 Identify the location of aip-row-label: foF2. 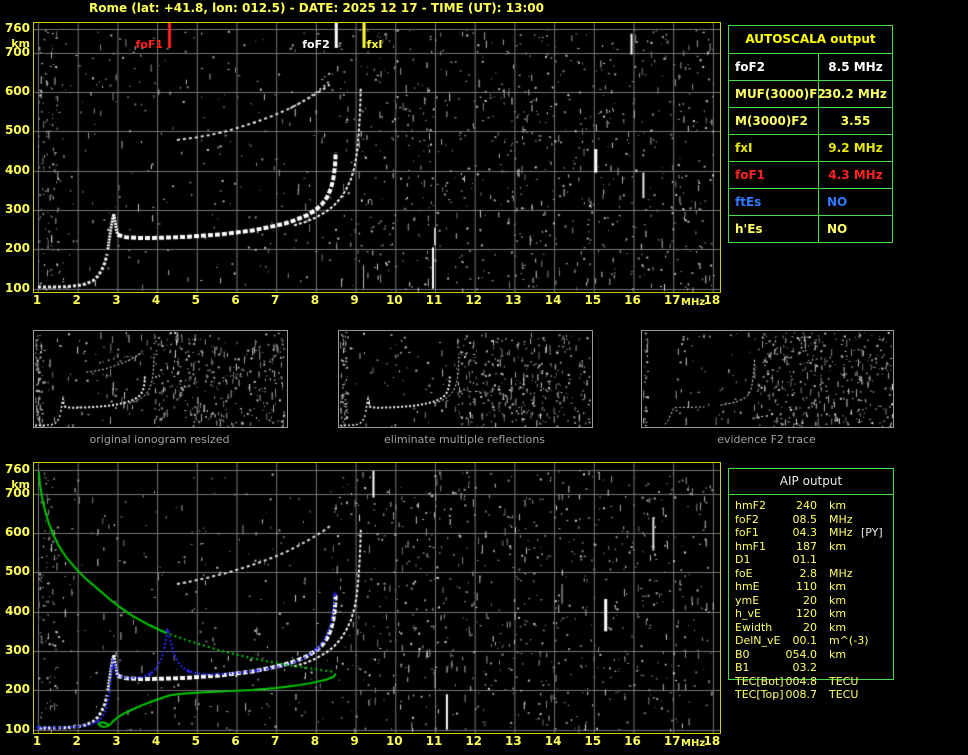
(747, 519).